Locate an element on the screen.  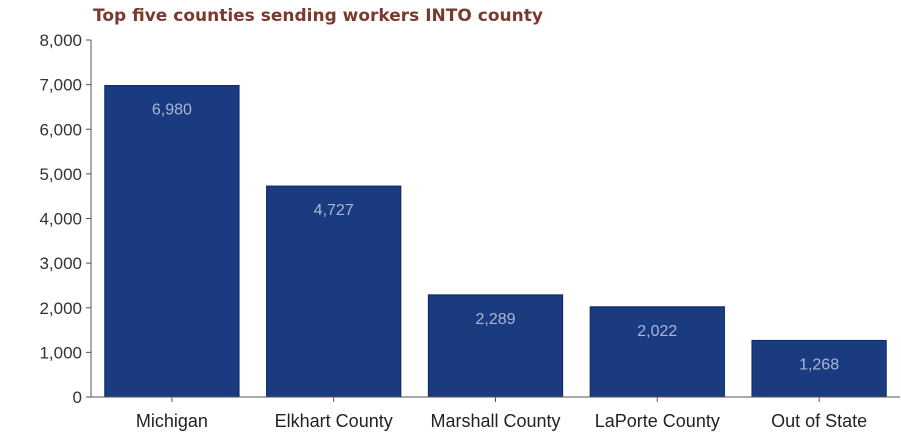
y-tick-label: 3,000 is located at coordinates (60, 263).